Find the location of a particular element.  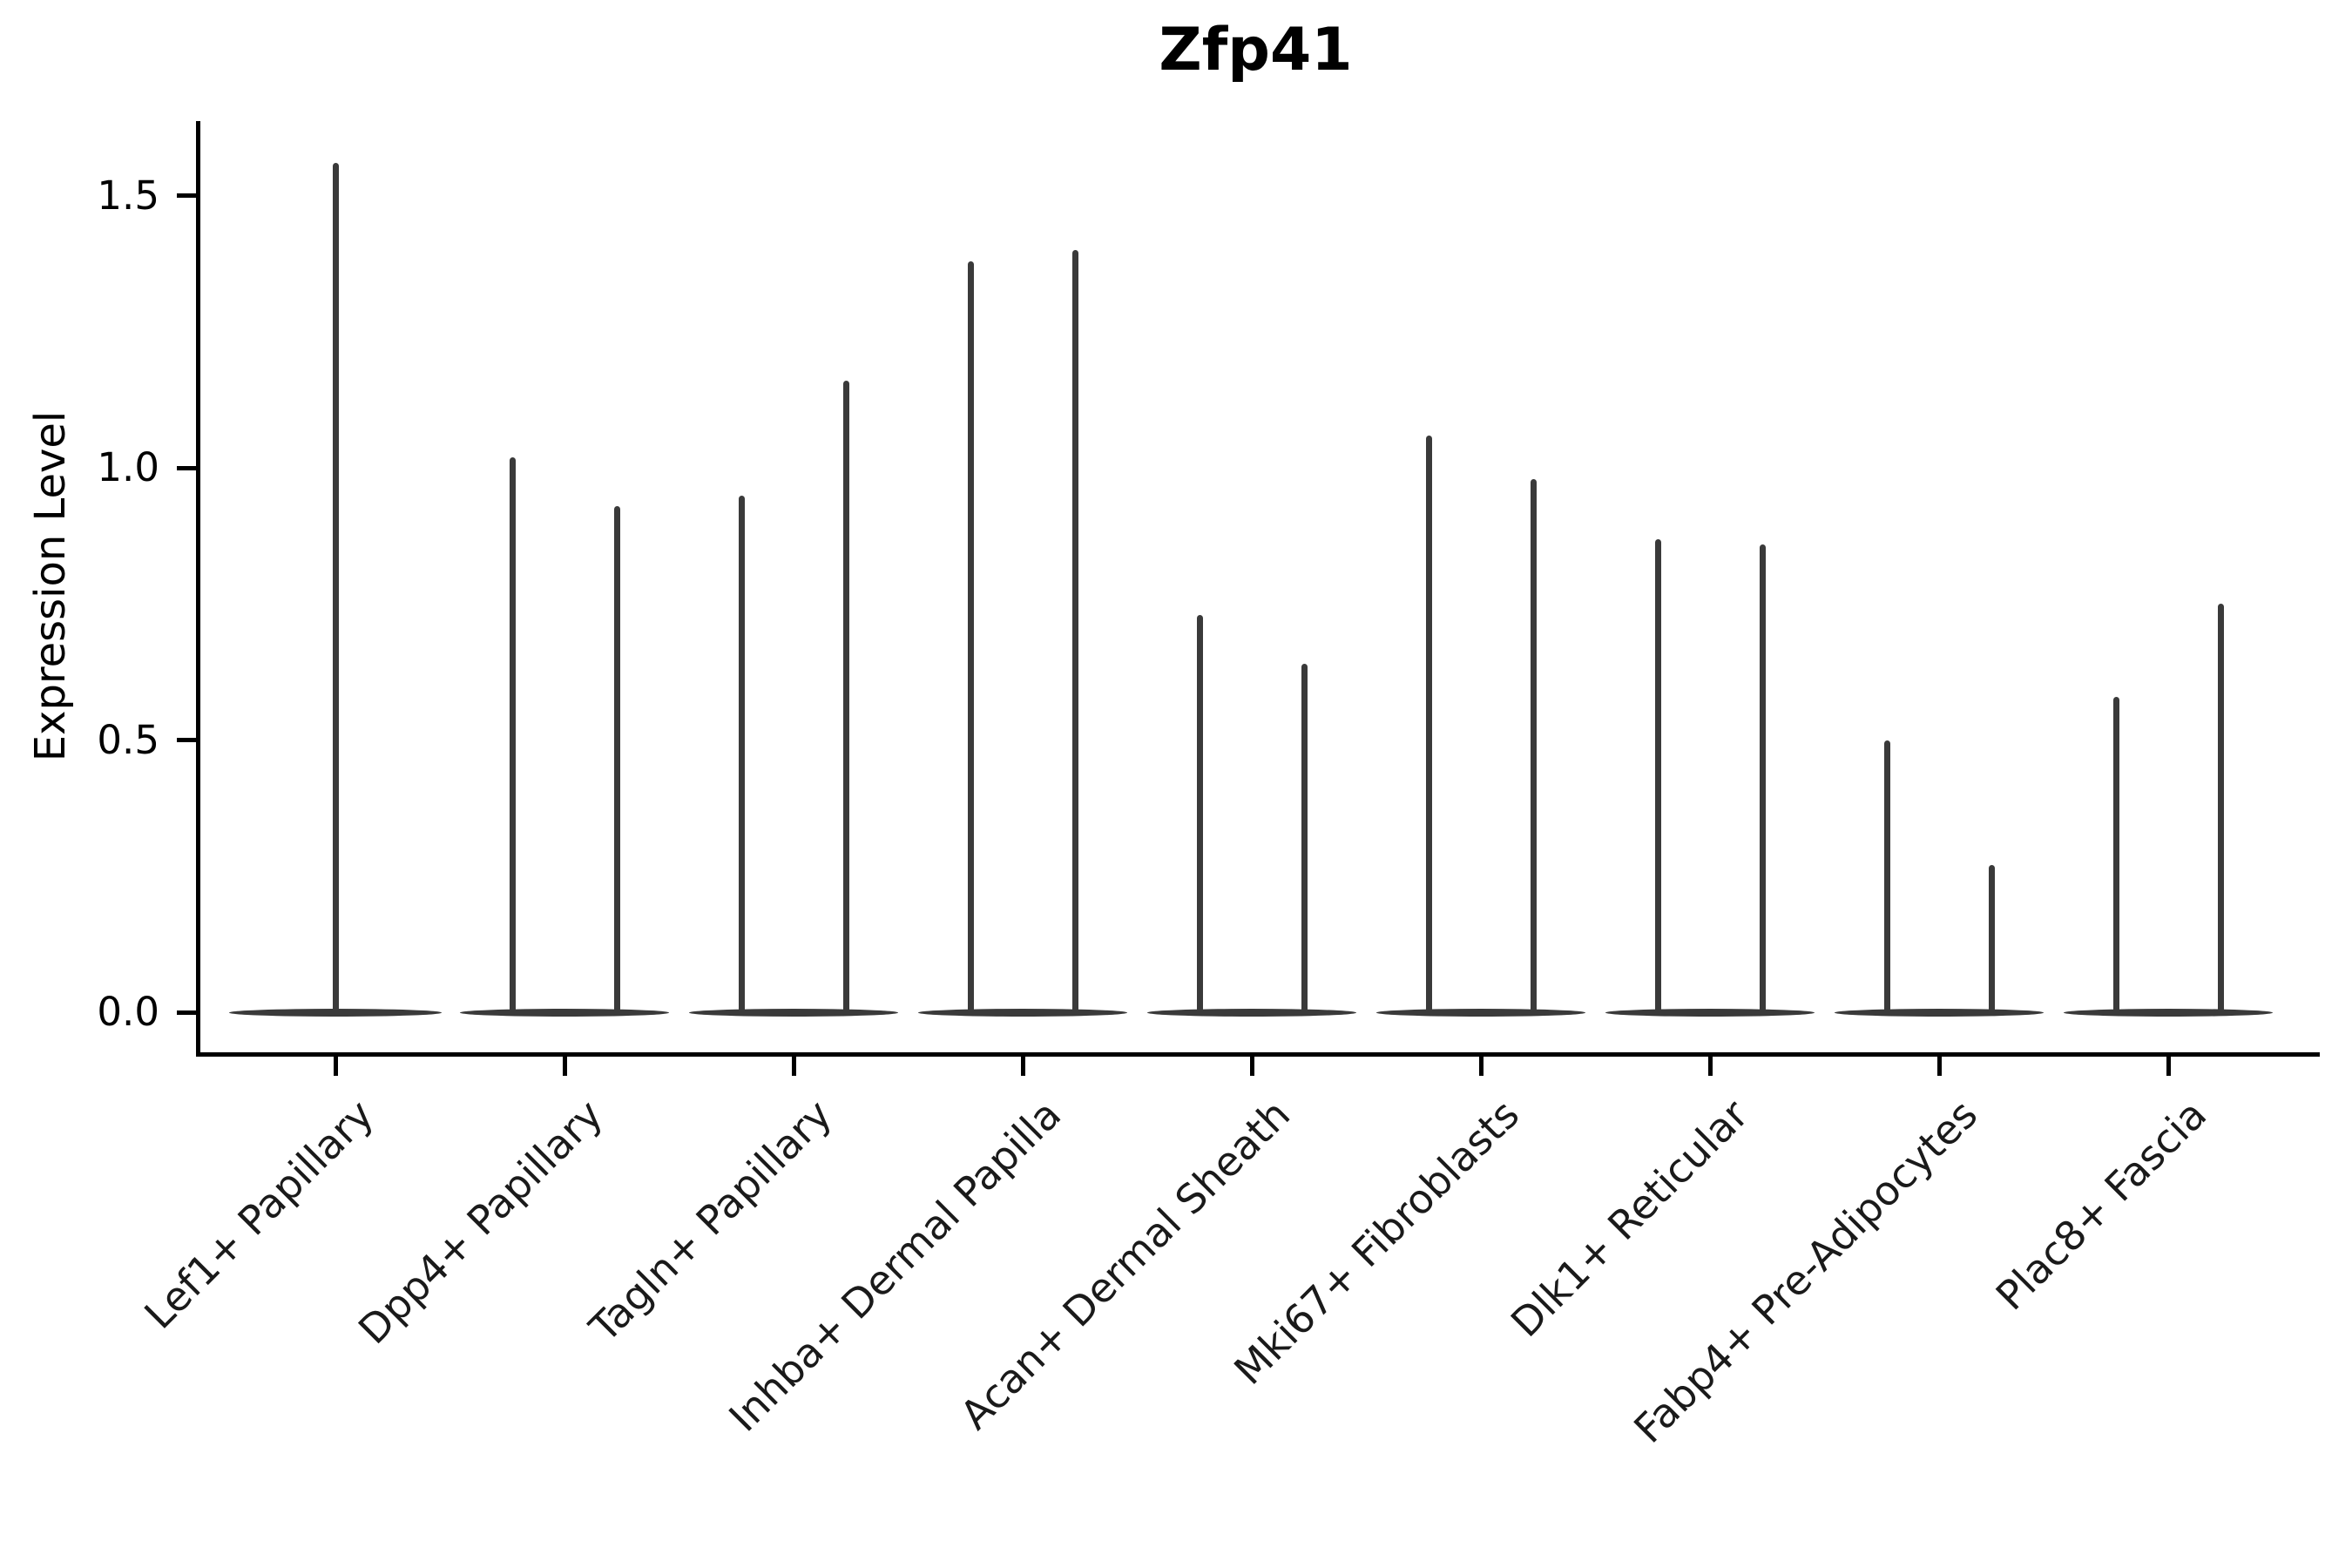

x-tick-label: Fabp4+ Pre-Adipocytes is located at coordinates (1806, 1271).